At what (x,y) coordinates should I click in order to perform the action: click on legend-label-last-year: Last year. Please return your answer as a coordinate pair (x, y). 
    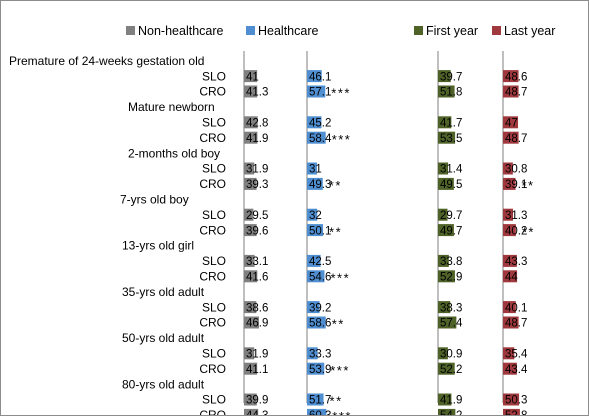
    Looking at the image, I should click on (529, 31).